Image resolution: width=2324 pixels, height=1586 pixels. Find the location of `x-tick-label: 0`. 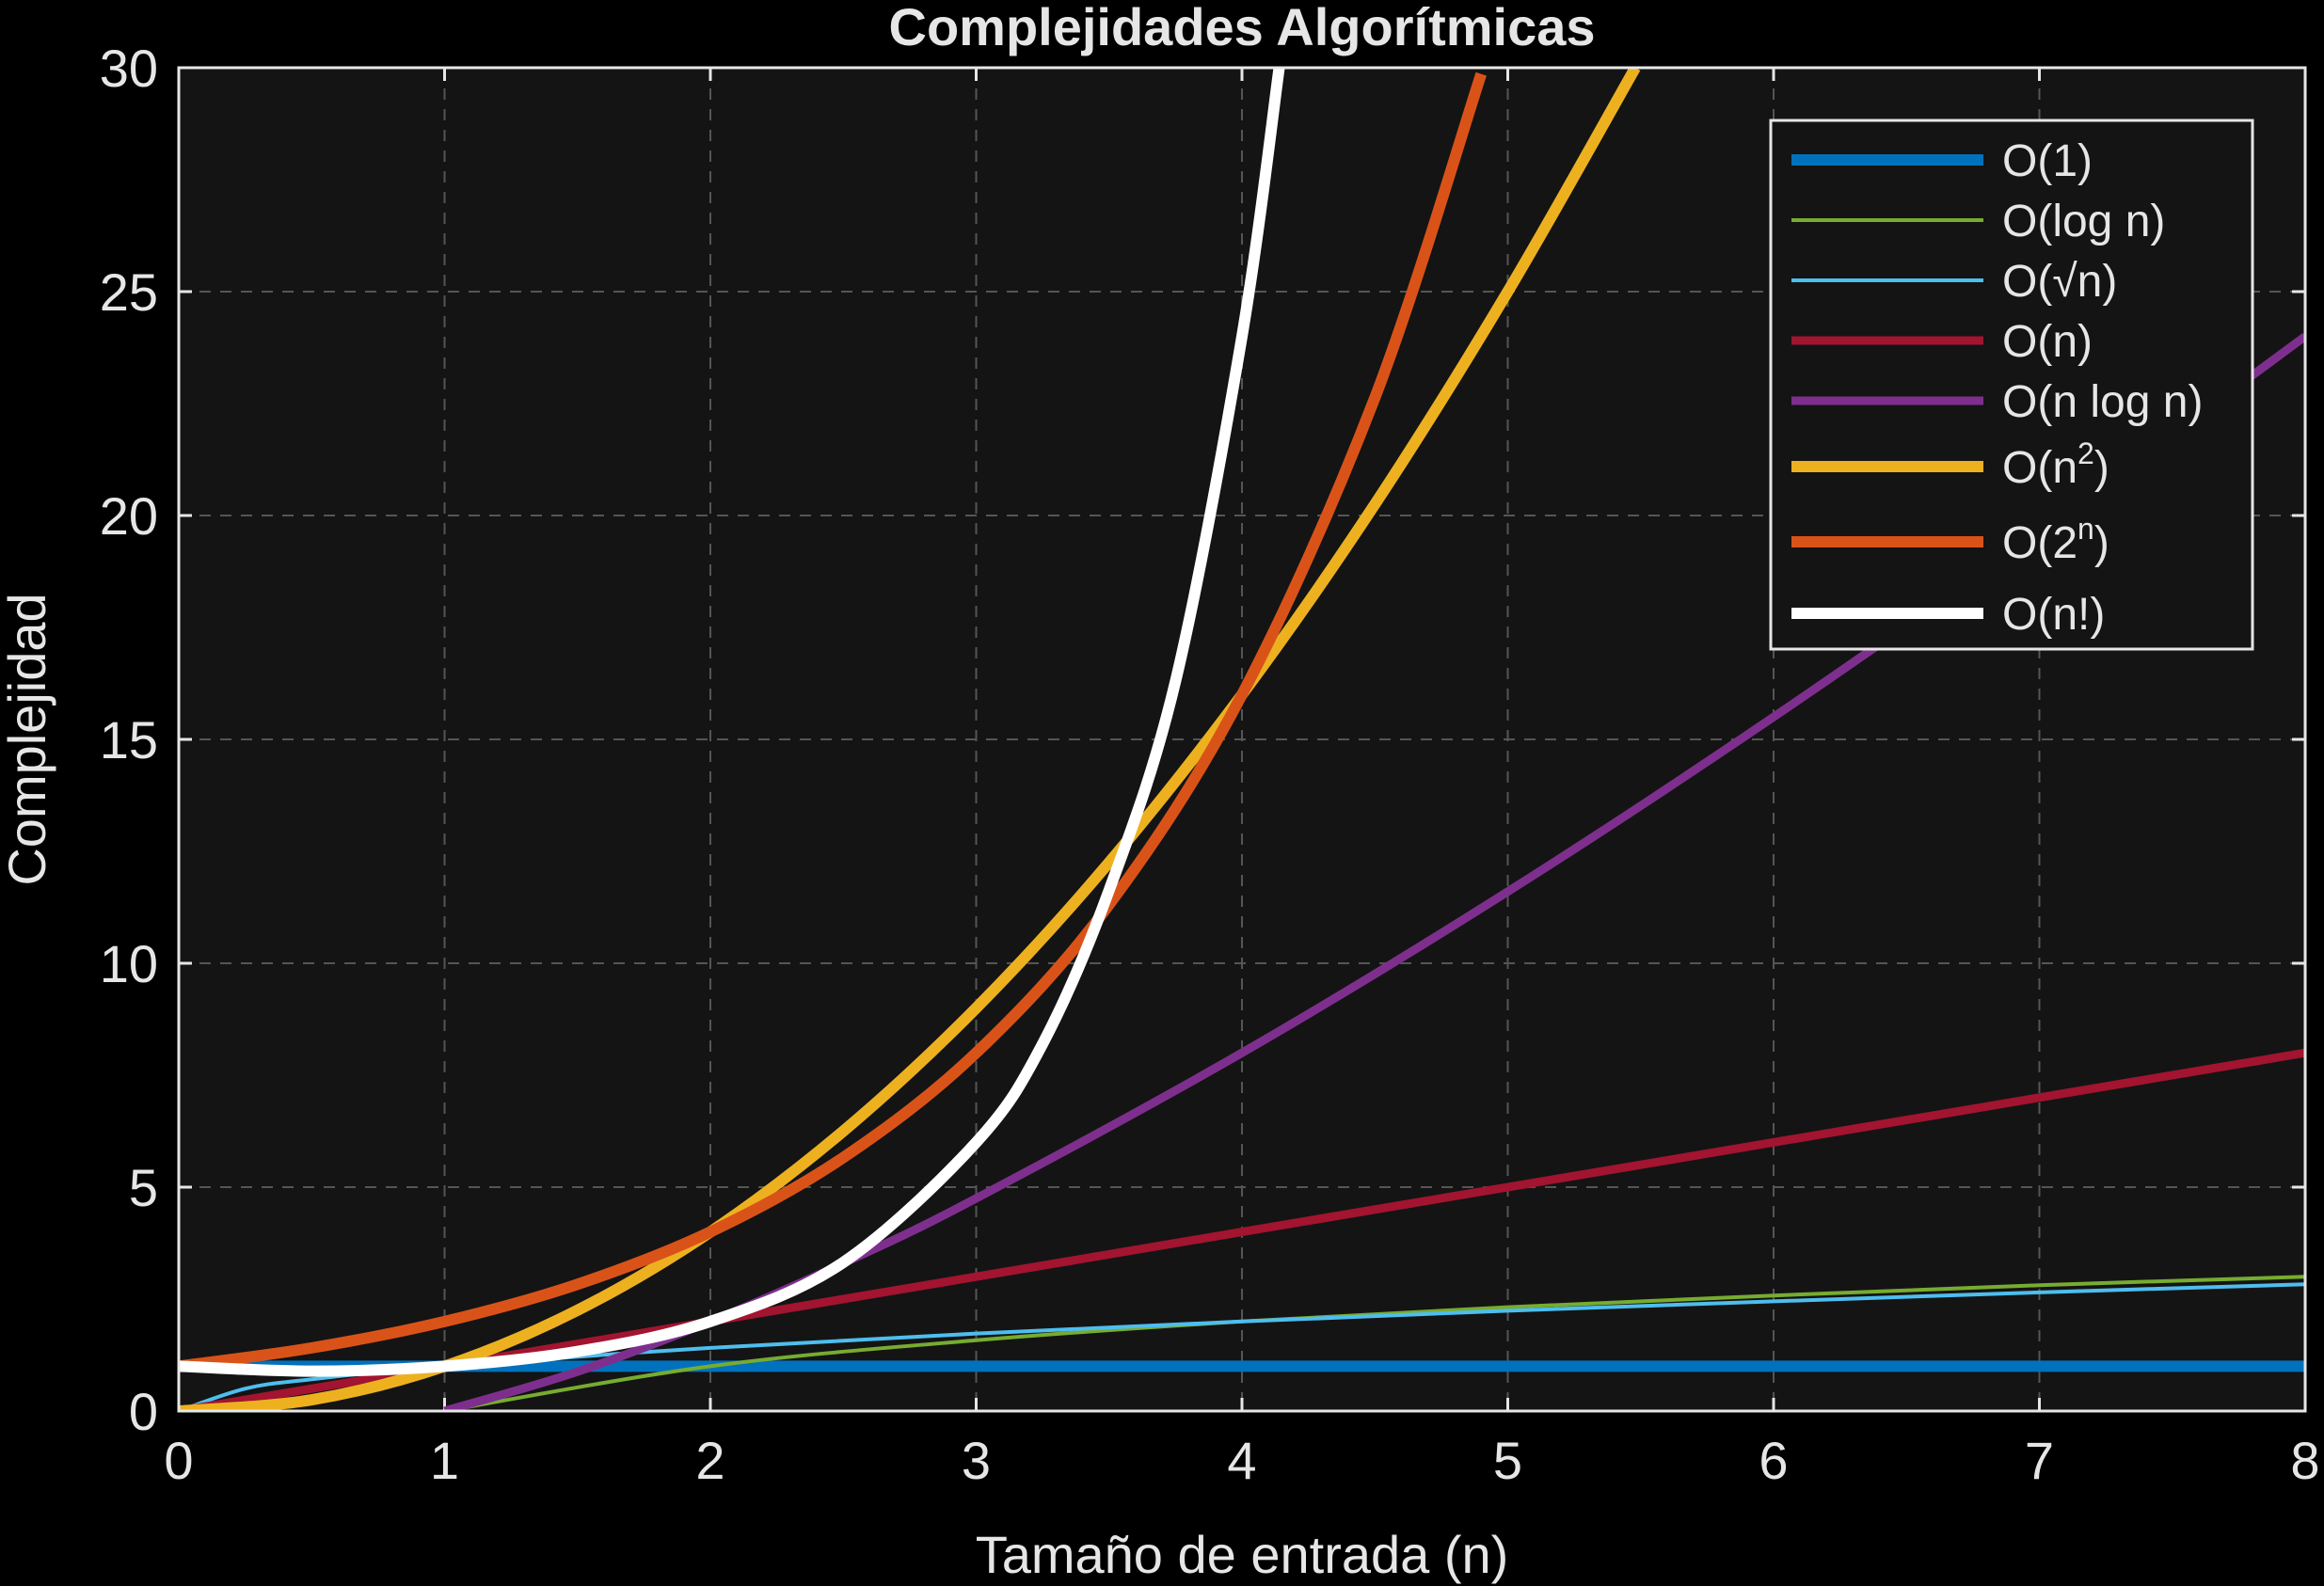

x-tick-label: 0 is located at coordinates (178, 1460).